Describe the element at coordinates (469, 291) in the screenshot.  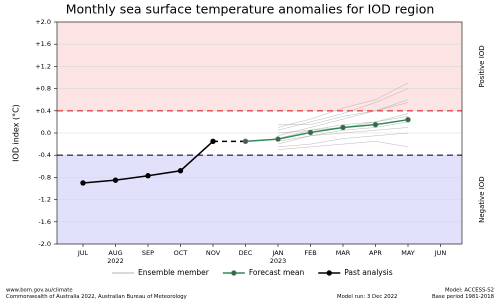
I see `footer-text: Model: ACCESS-S2` at that location.